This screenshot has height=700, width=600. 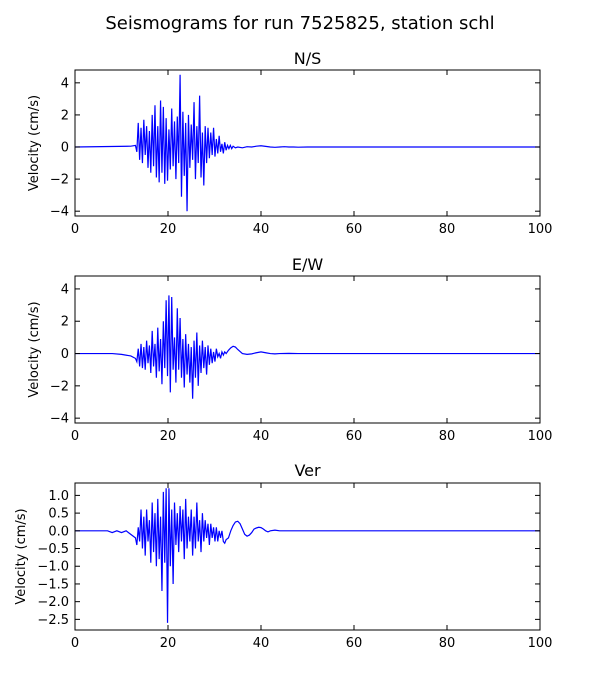 I want to click on y-tick-label: 0.0, so click(x=58, y=531).